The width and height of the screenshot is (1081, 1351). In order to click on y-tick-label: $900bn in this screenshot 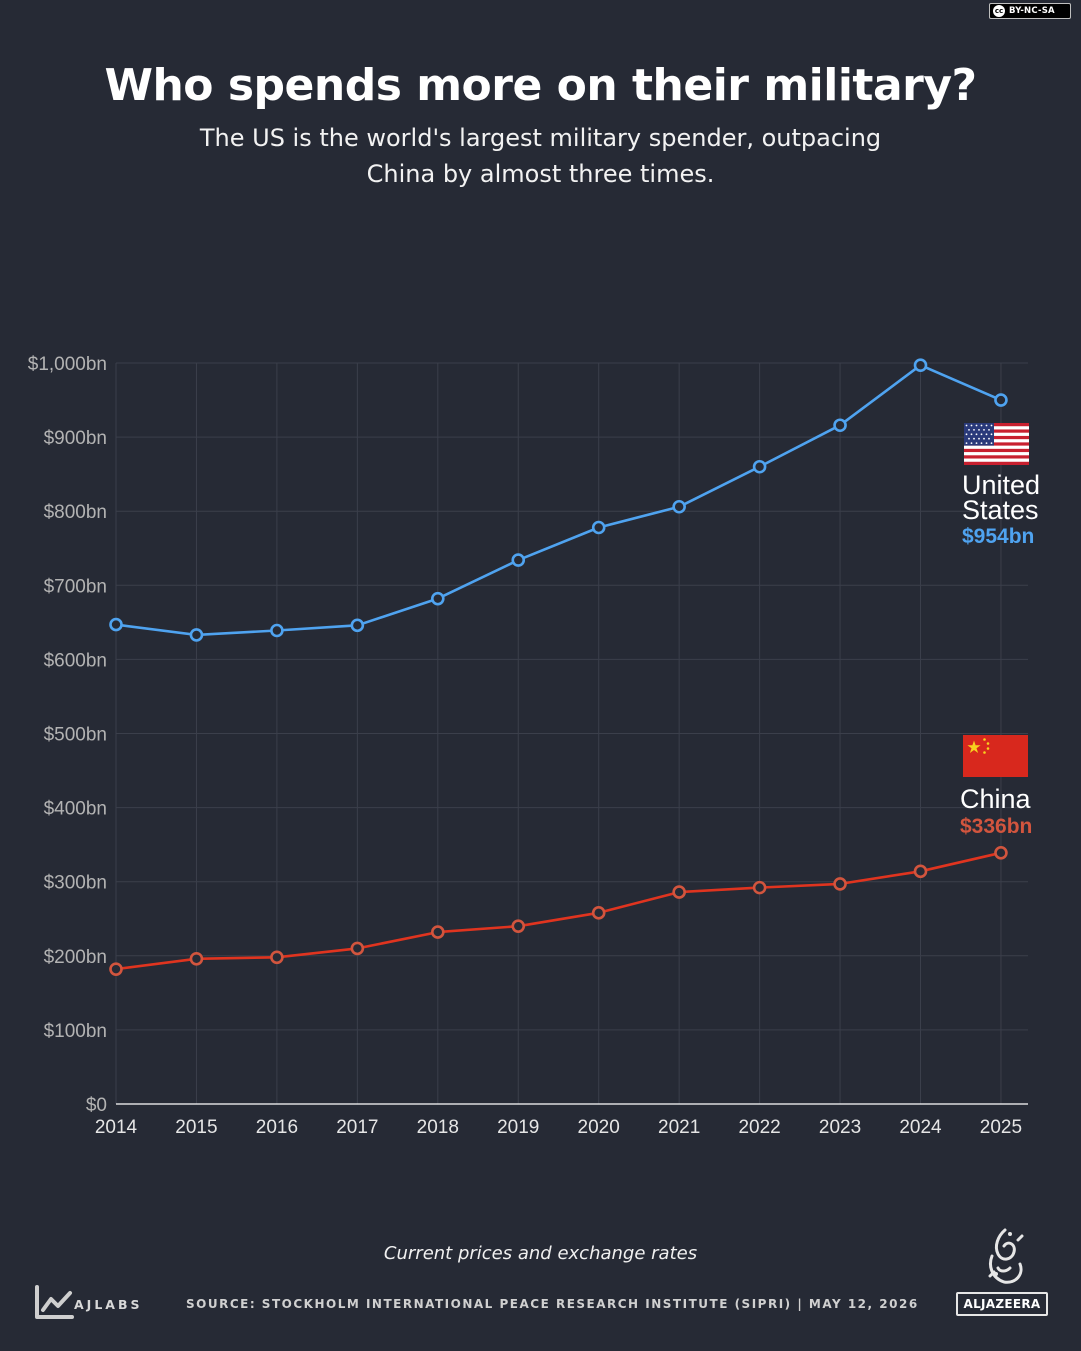, I will do `click(75, 438)`.